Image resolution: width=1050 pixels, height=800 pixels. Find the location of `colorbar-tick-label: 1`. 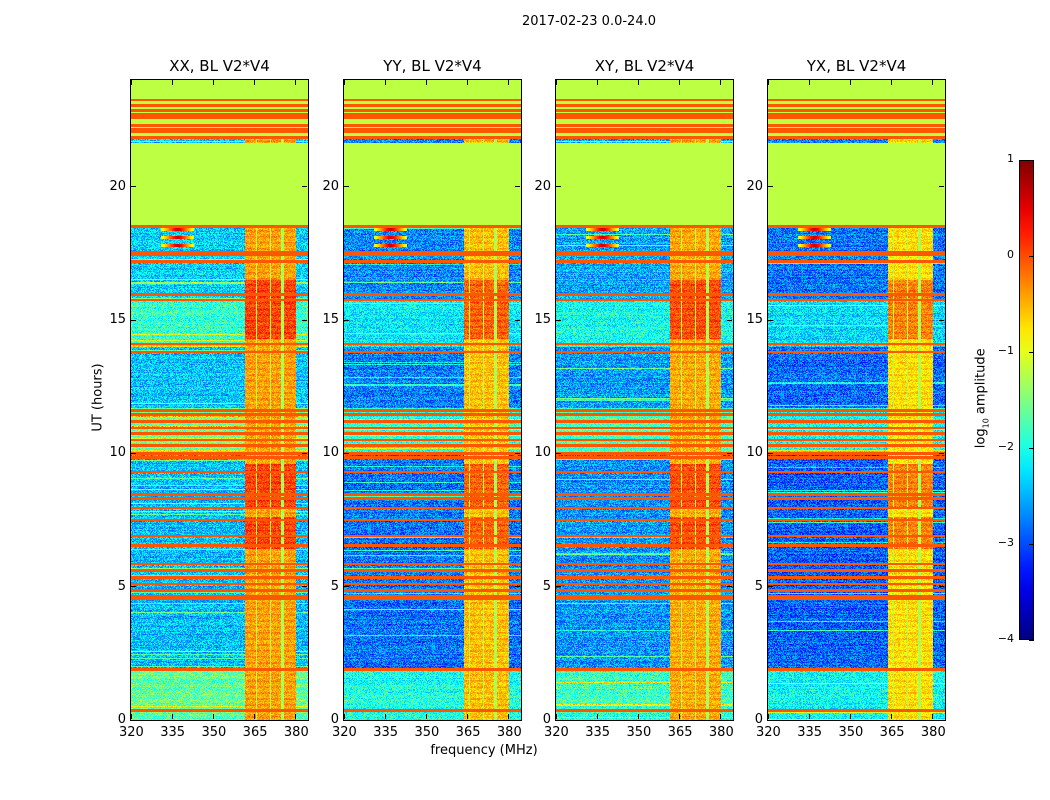

colorbar-tick-label: 1 is located at coordinates (1010, 158).